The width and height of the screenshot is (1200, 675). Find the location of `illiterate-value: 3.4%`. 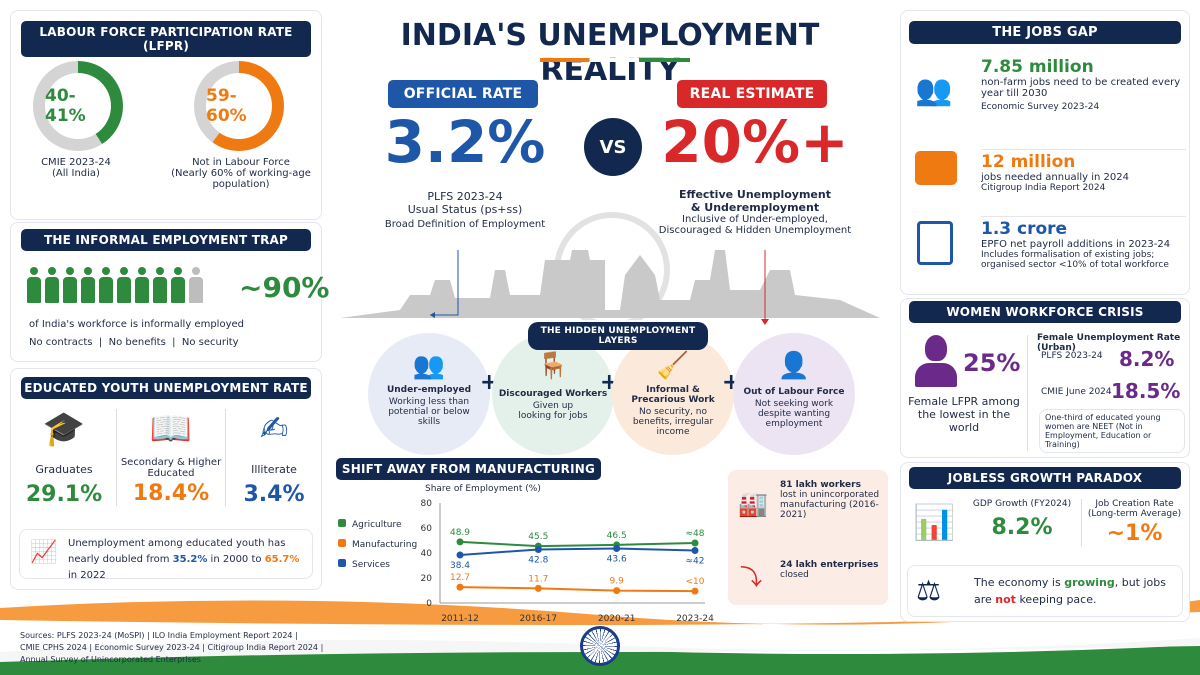

illiterate-value: 3.4% is located at coordinates (274, 494).